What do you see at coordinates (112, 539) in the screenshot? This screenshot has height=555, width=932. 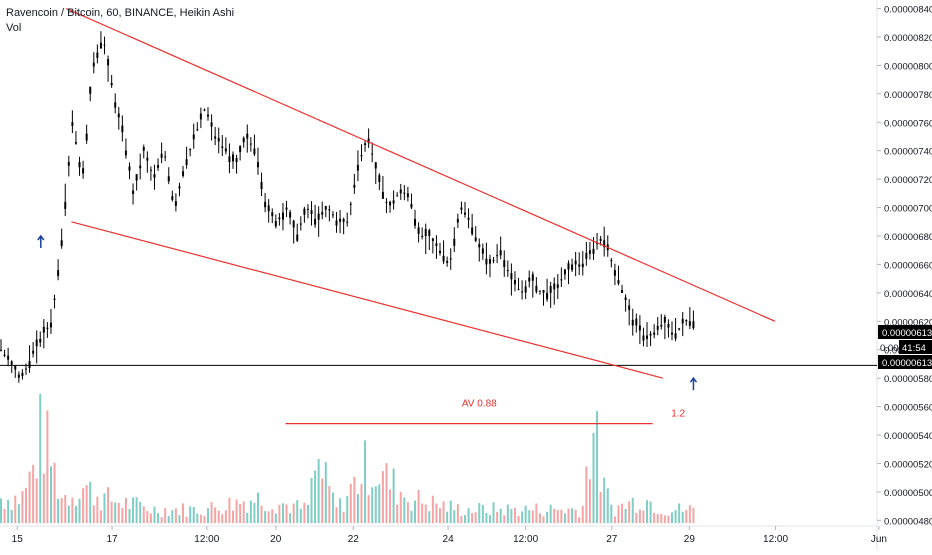 I see `x-tick-label: 17` at bounding box center [112, 539].